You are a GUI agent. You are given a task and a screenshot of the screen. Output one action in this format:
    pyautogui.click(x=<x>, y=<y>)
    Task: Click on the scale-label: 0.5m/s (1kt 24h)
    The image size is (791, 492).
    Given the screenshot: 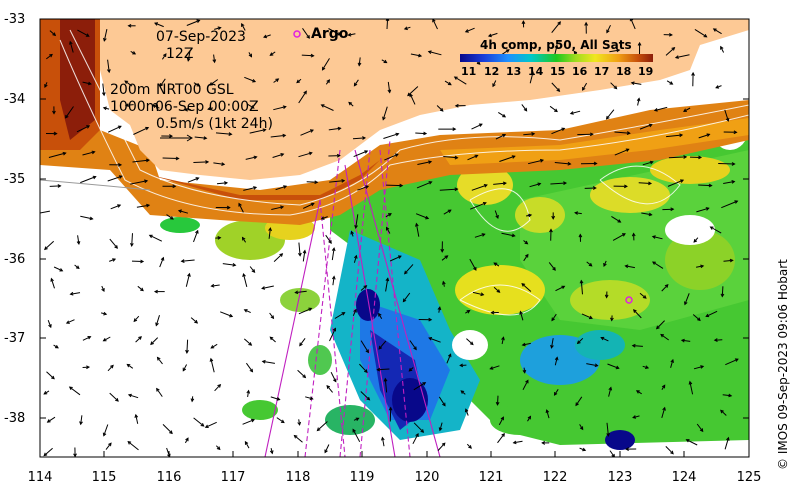 What is the action you would take?
    pyautogui.click(x=214, y=124)
    